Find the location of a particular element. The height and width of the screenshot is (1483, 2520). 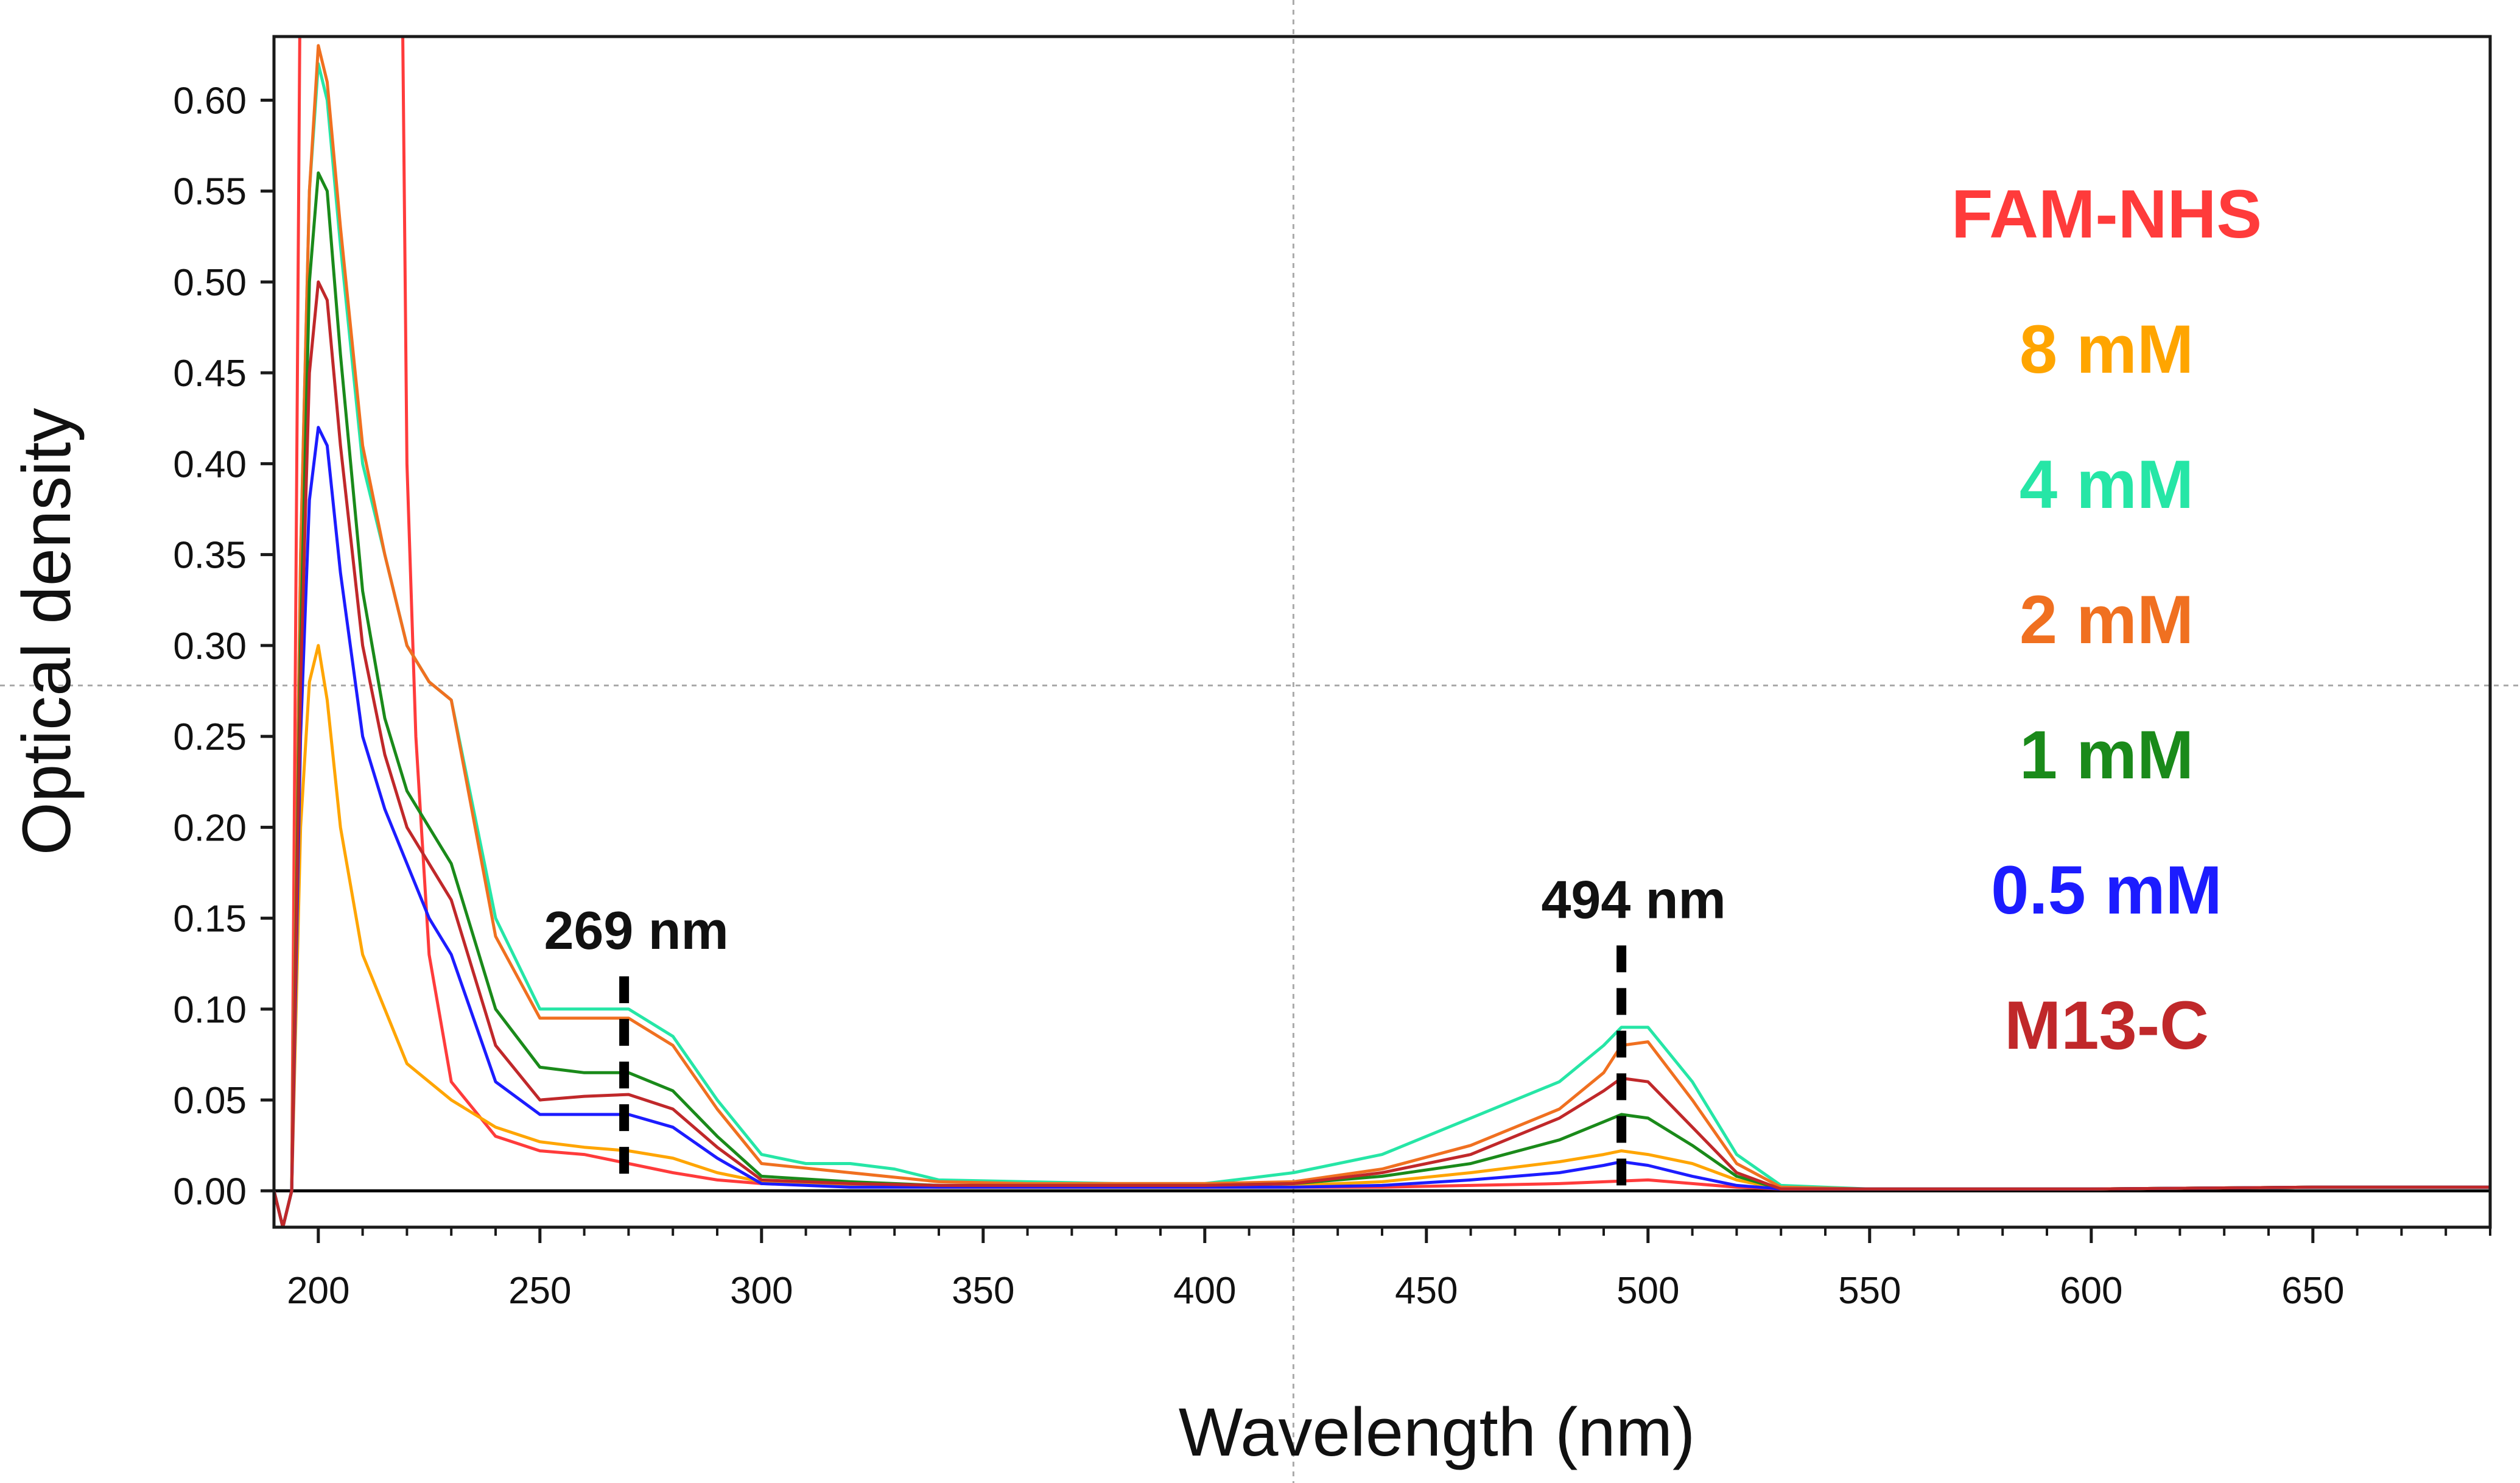

x-axis-title: Wavelength (nm) is located at coordinates (1437, 1432).